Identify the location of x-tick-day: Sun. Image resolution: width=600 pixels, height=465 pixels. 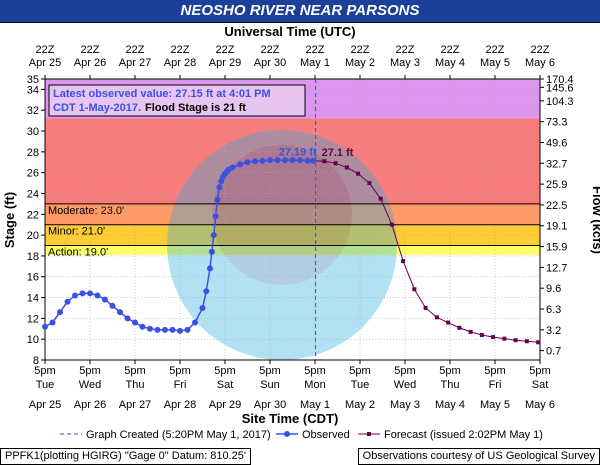
(270, 385).